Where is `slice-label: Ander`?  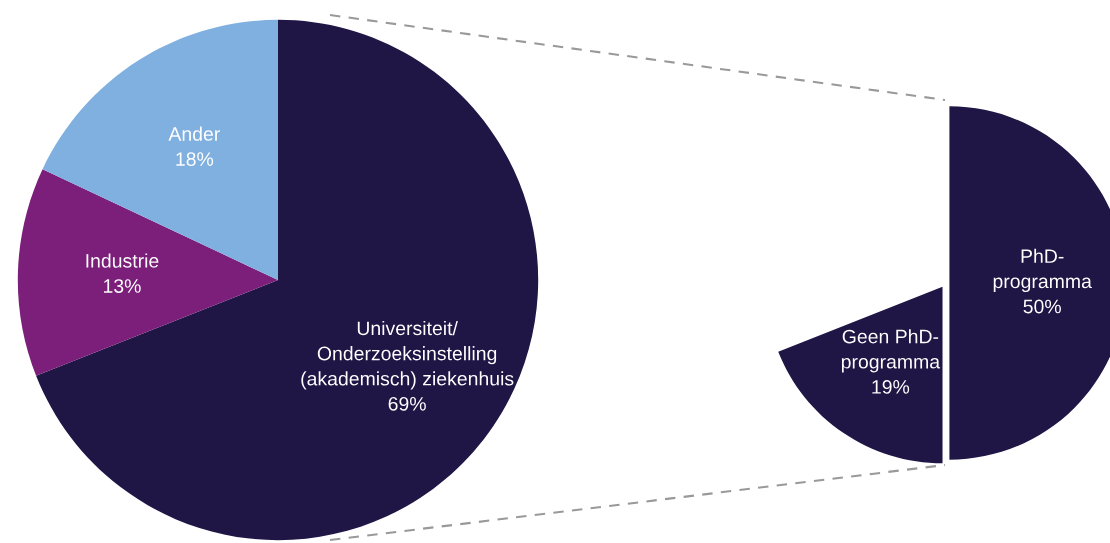
slice-label: Ander is located at coordinates (194, 133).